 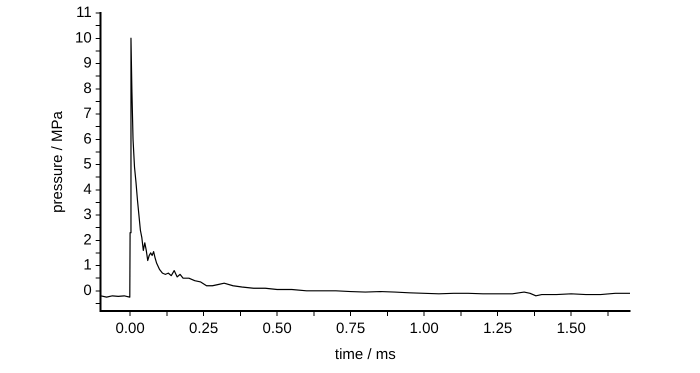 I want to click on x-tick-label: 1.00, so click(x=424, y=329).